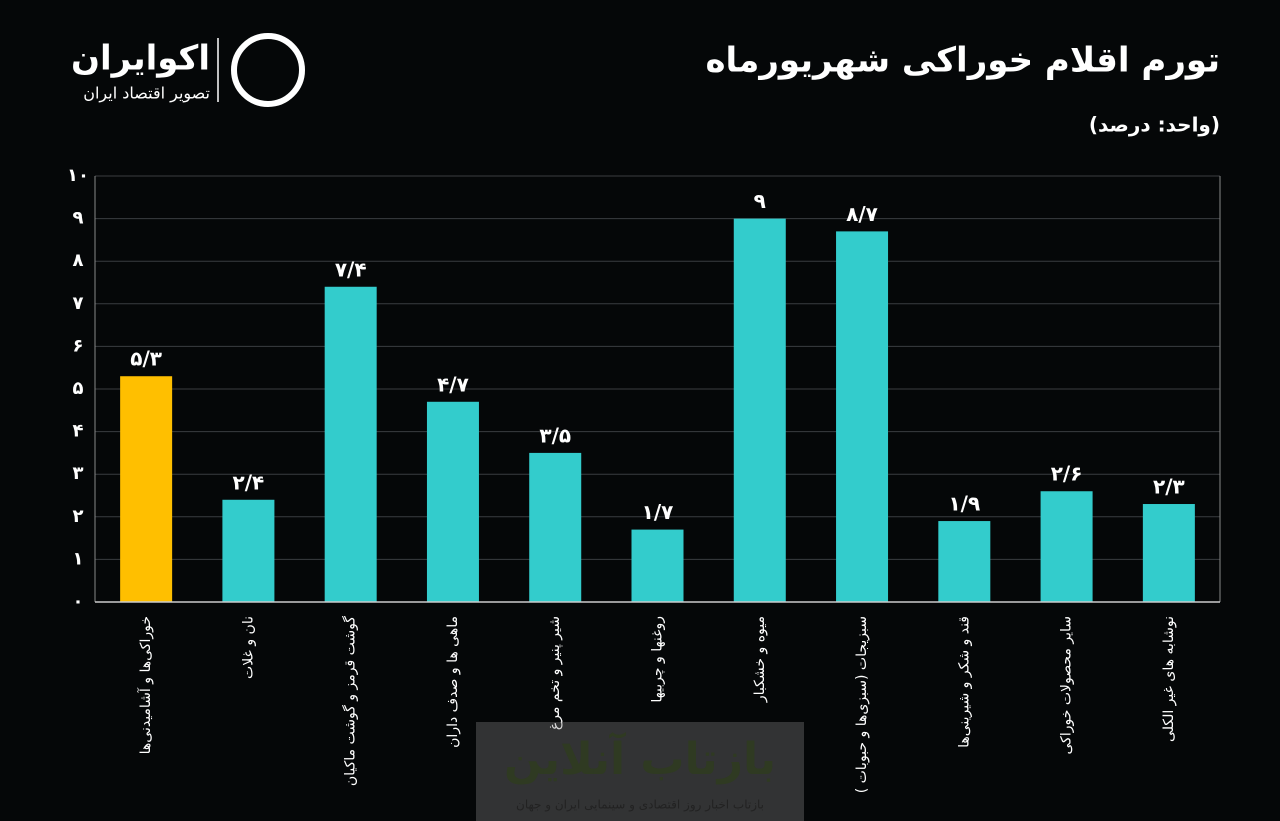 This screenshot has height=821, width=1280. I want to click on logo-tagline: تصویر اقتصاد ایران, so click(146, 94).